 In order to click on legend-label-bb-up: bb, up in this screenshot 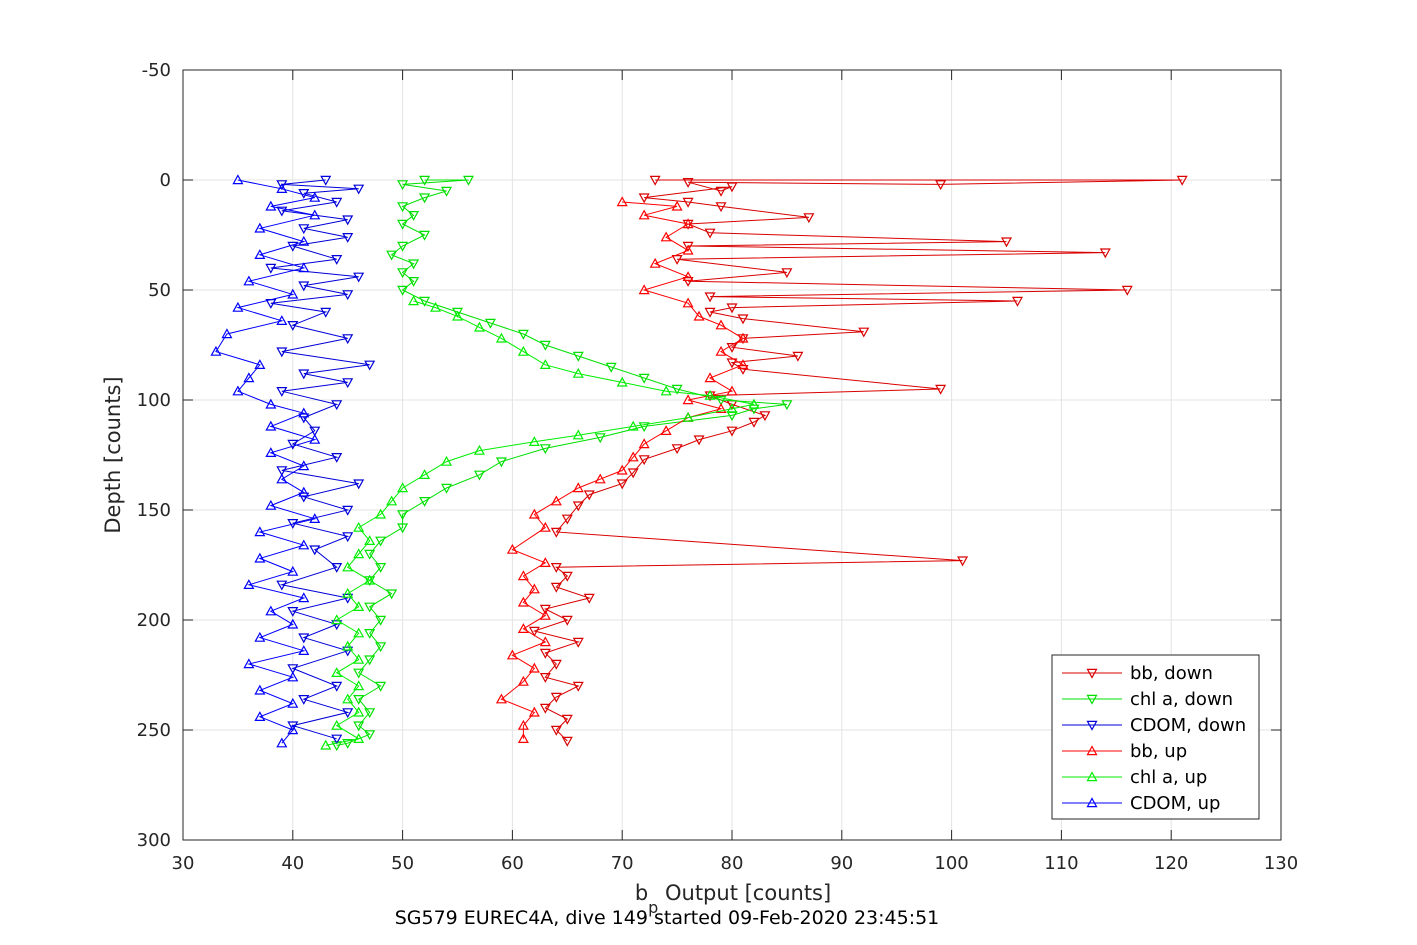, I will do `click(1158, 751)`.